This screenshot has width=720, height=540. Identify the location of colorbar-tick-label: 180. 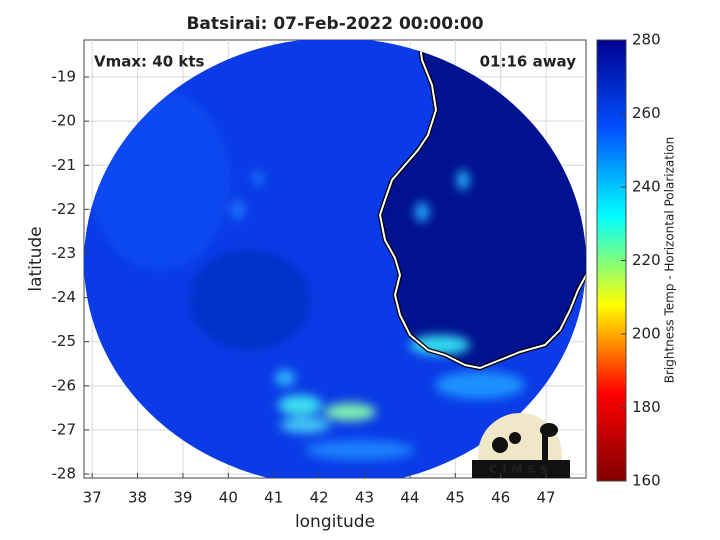
(646, 407).